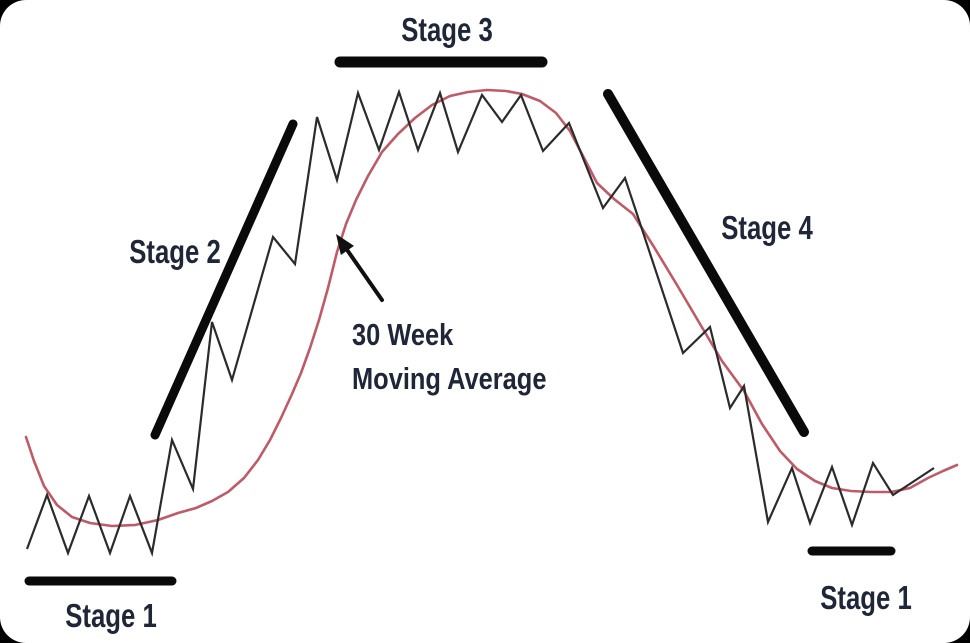 This screenshot has width=970, height=643. Describe the element at coordinates (447, 29) in the screenshot. I see `stage3-label: Stage 3` at that location.